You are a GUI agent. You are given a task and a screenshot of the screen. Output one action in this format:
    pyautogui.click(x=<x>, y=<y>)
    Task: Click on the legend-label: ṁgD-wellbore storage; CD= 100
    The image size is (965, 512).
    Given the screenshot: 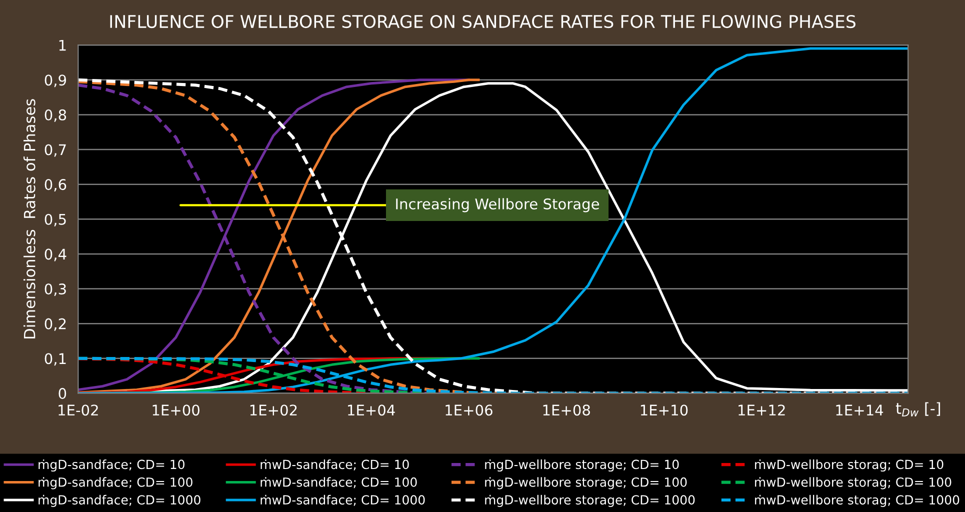 What is the action you would take?
    pyautogui.click(x=586, y=483)
    